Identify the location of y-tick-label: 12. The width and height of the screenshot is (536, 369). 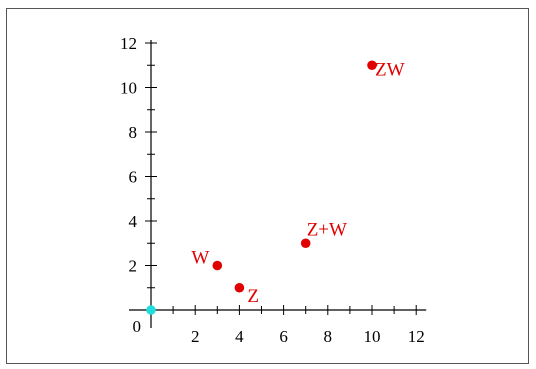
(128, 43).